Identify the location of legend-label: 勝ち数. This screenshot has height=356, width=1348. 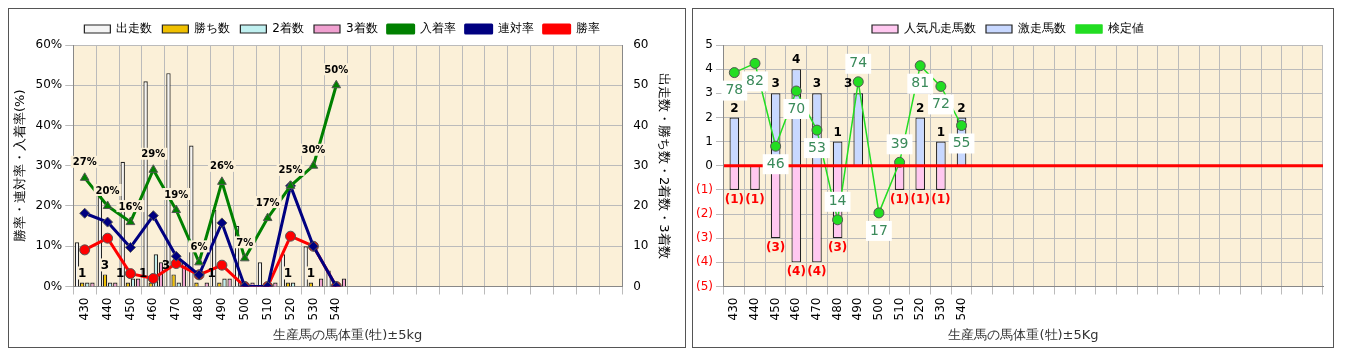
(212, 28).